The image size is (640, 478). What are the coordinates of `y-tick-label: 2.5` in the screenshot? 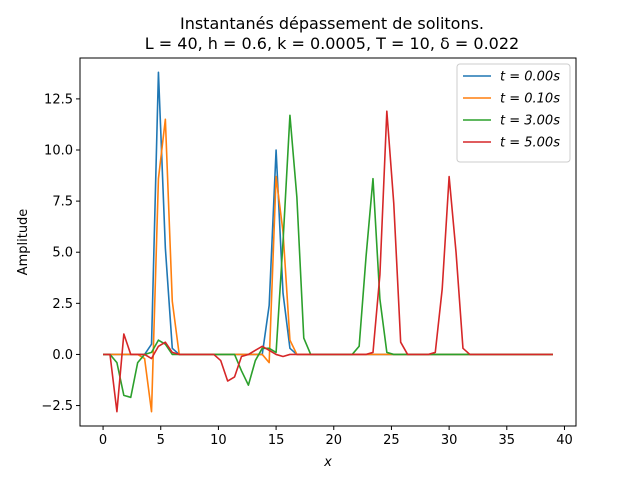 It's located at (62, 304).